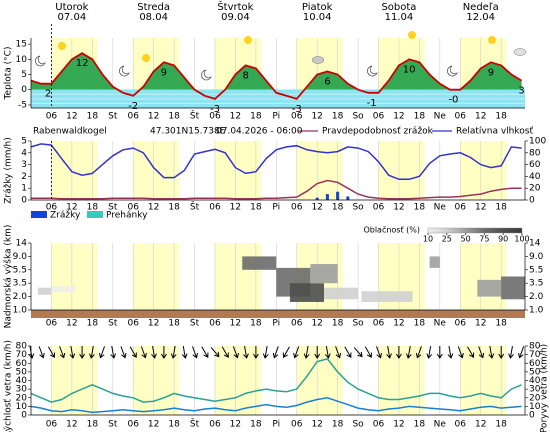 This screenshot has width=550, height=432. What do you see at coordinates (276, 76) in the screenshot?
I see `temperature-line` at bounding box center [276, 76].